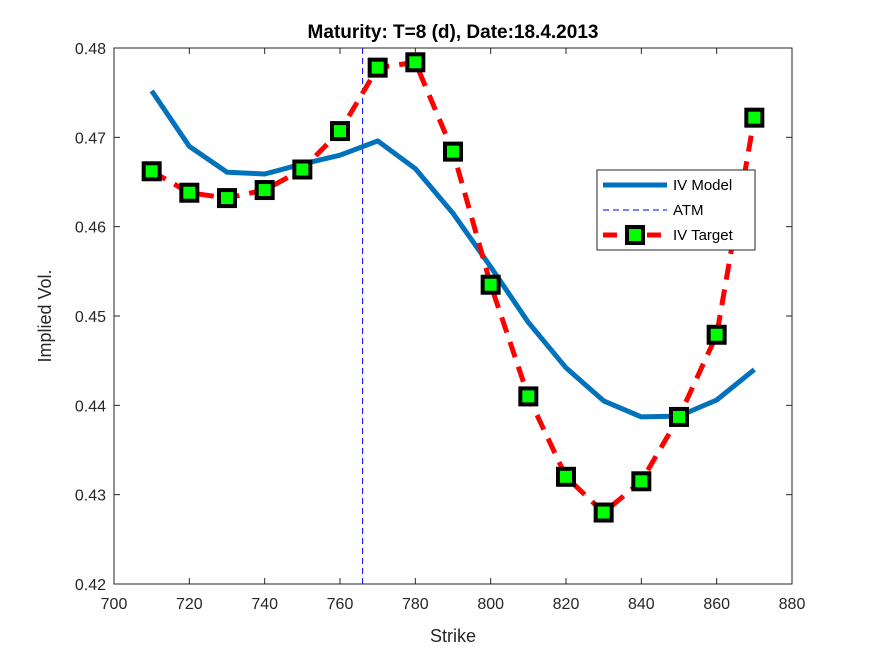 The width and height of the screenshot is (875, 656). I want to click on x-tick-label: 720, so click(189, 604).